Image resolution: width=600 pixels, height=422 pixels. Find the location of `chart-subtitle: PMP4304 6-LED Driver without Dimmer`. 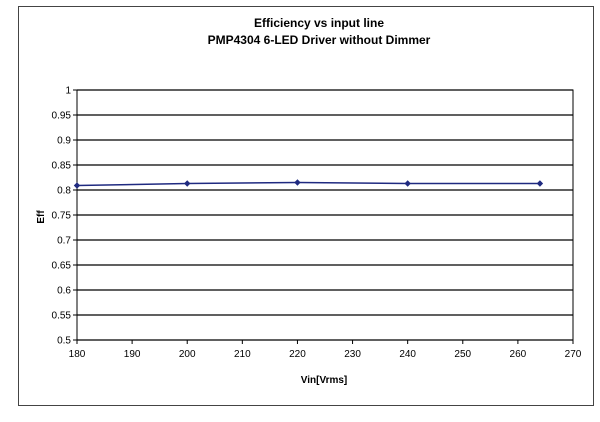

chart-subtitle: PMP4304 6-LED Driver without Dimmer is located at coordinates (319, 40).